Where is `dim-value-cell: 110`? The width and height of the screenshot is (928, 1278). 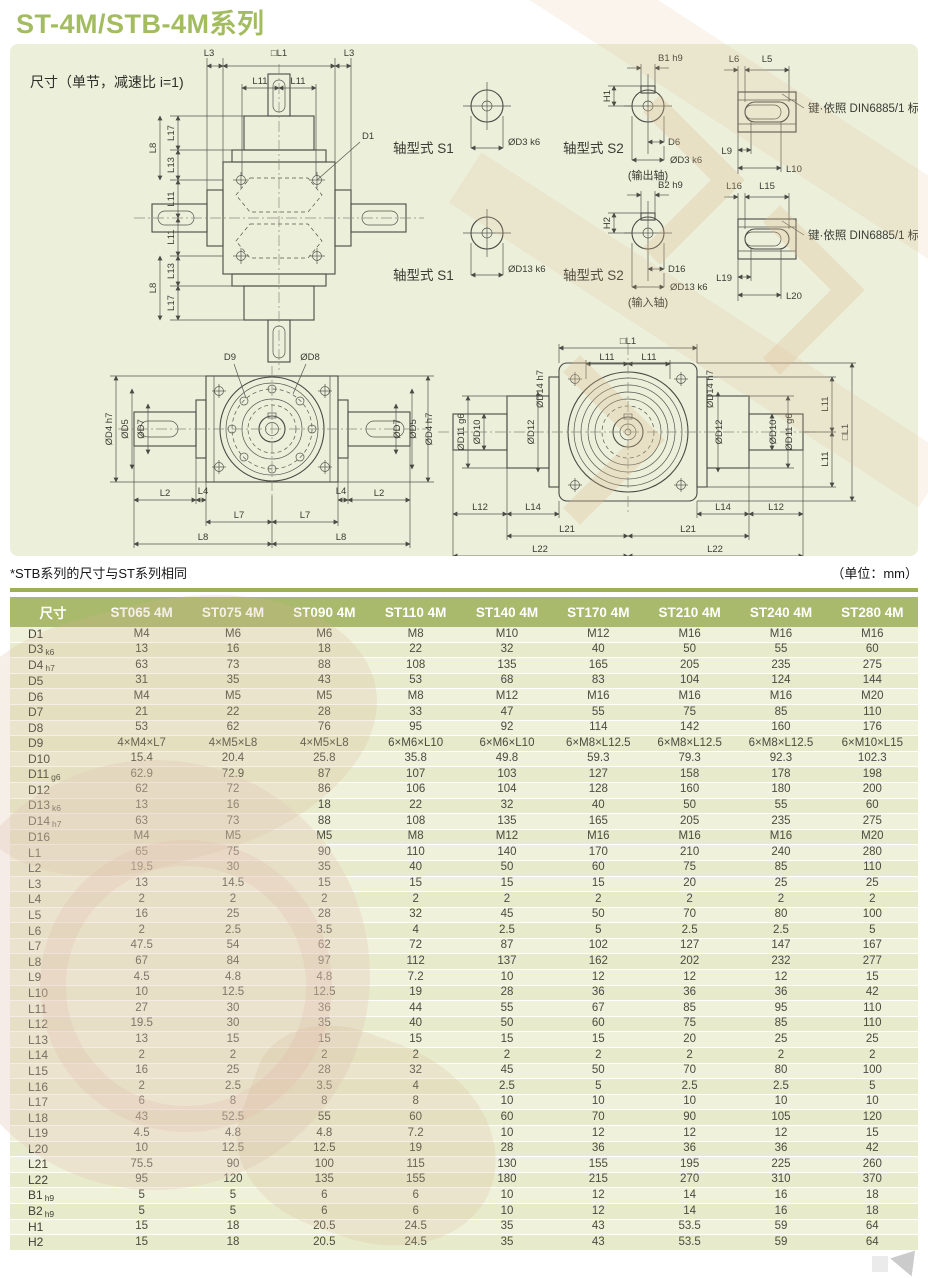
dim-value-cell: 110 is located at coordinates (872, 1008).